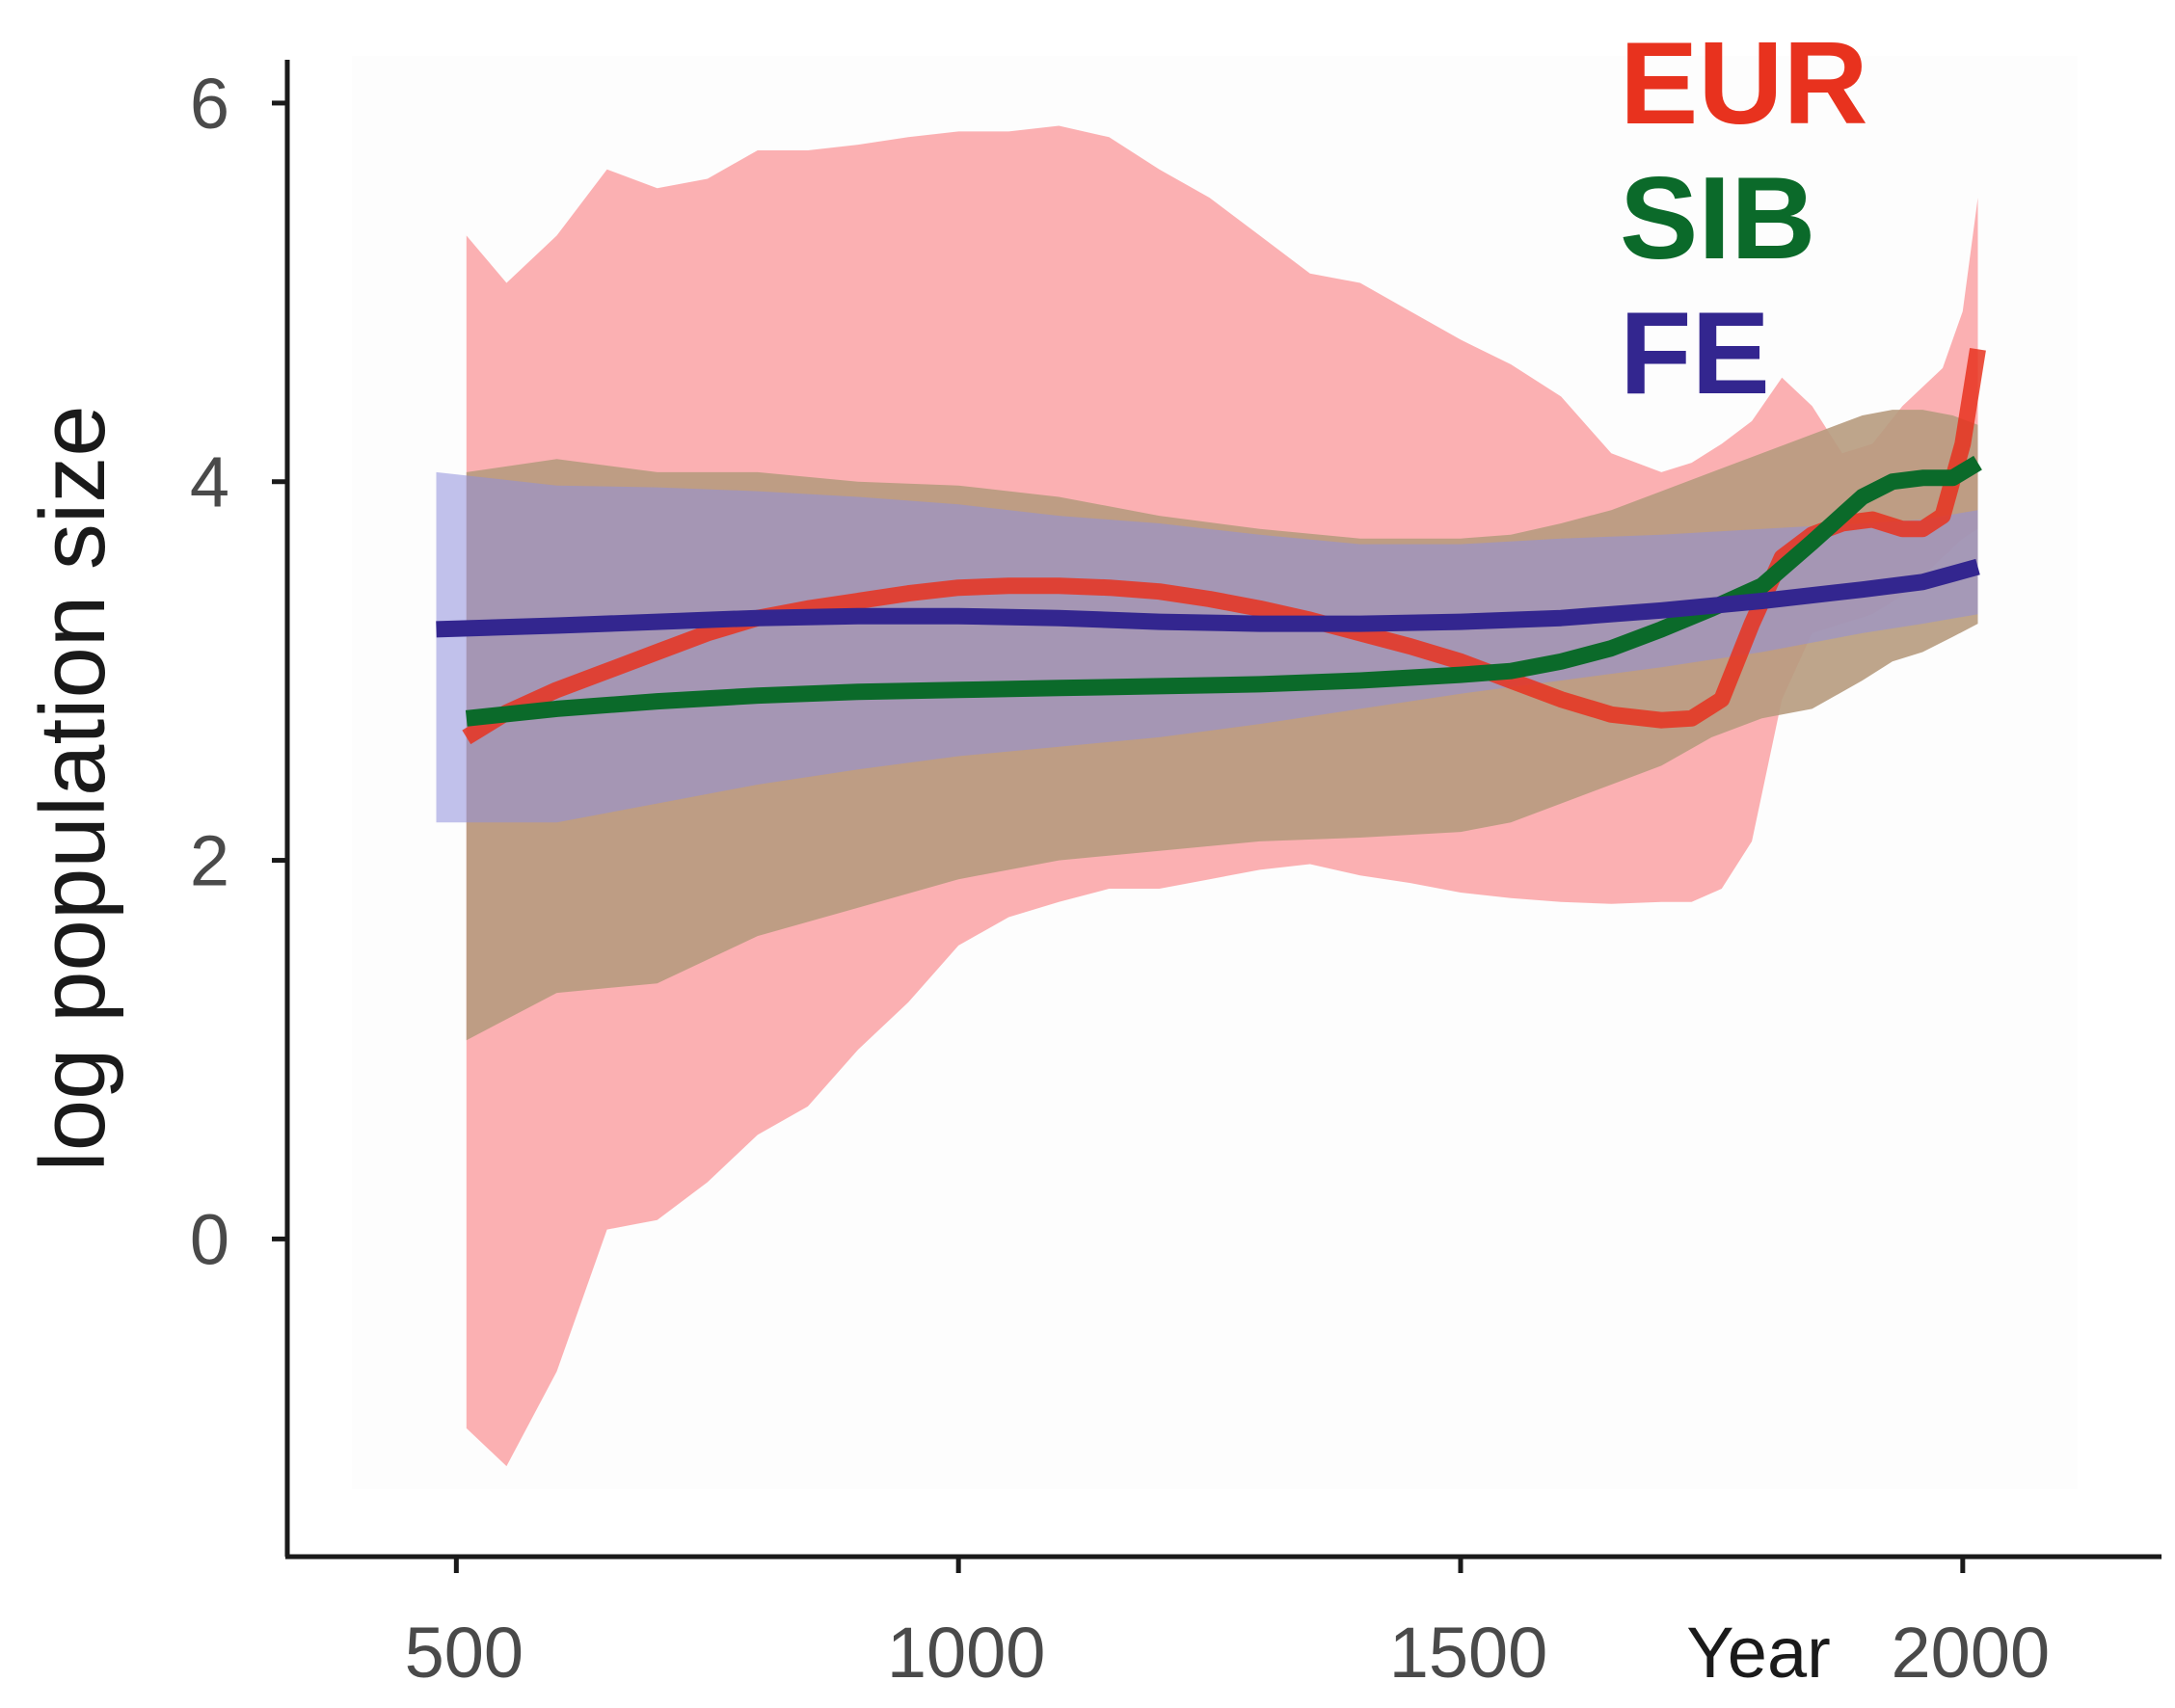  Describe the element at coordinates (1228, 1625) in the screenshot. I see `x-axis-ticks: 500 1000 1500 2000` at that location.